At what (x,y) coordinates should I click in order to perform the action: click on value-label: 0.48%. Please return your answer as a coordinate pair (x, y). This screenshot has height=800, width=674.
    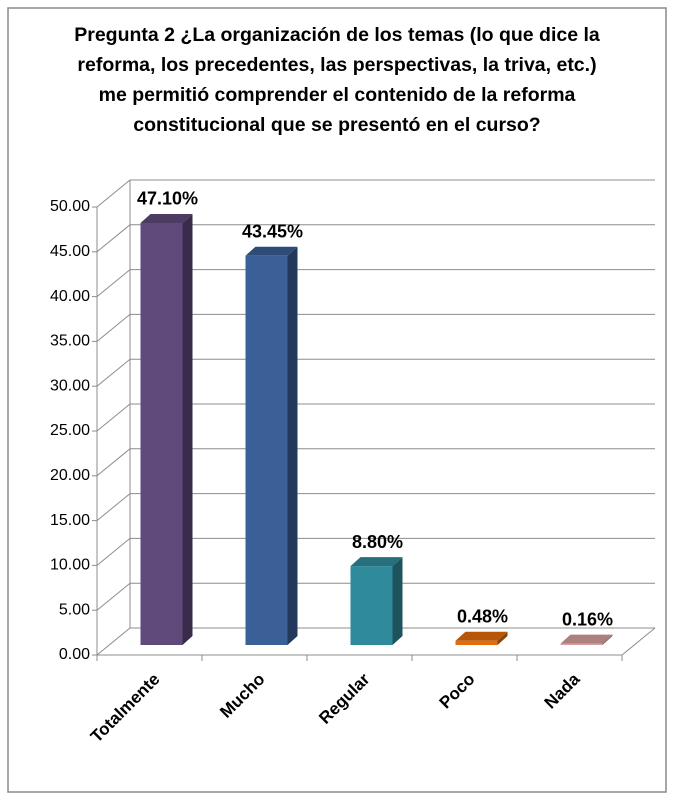
    Looking at the image, I should click on (482, 616).